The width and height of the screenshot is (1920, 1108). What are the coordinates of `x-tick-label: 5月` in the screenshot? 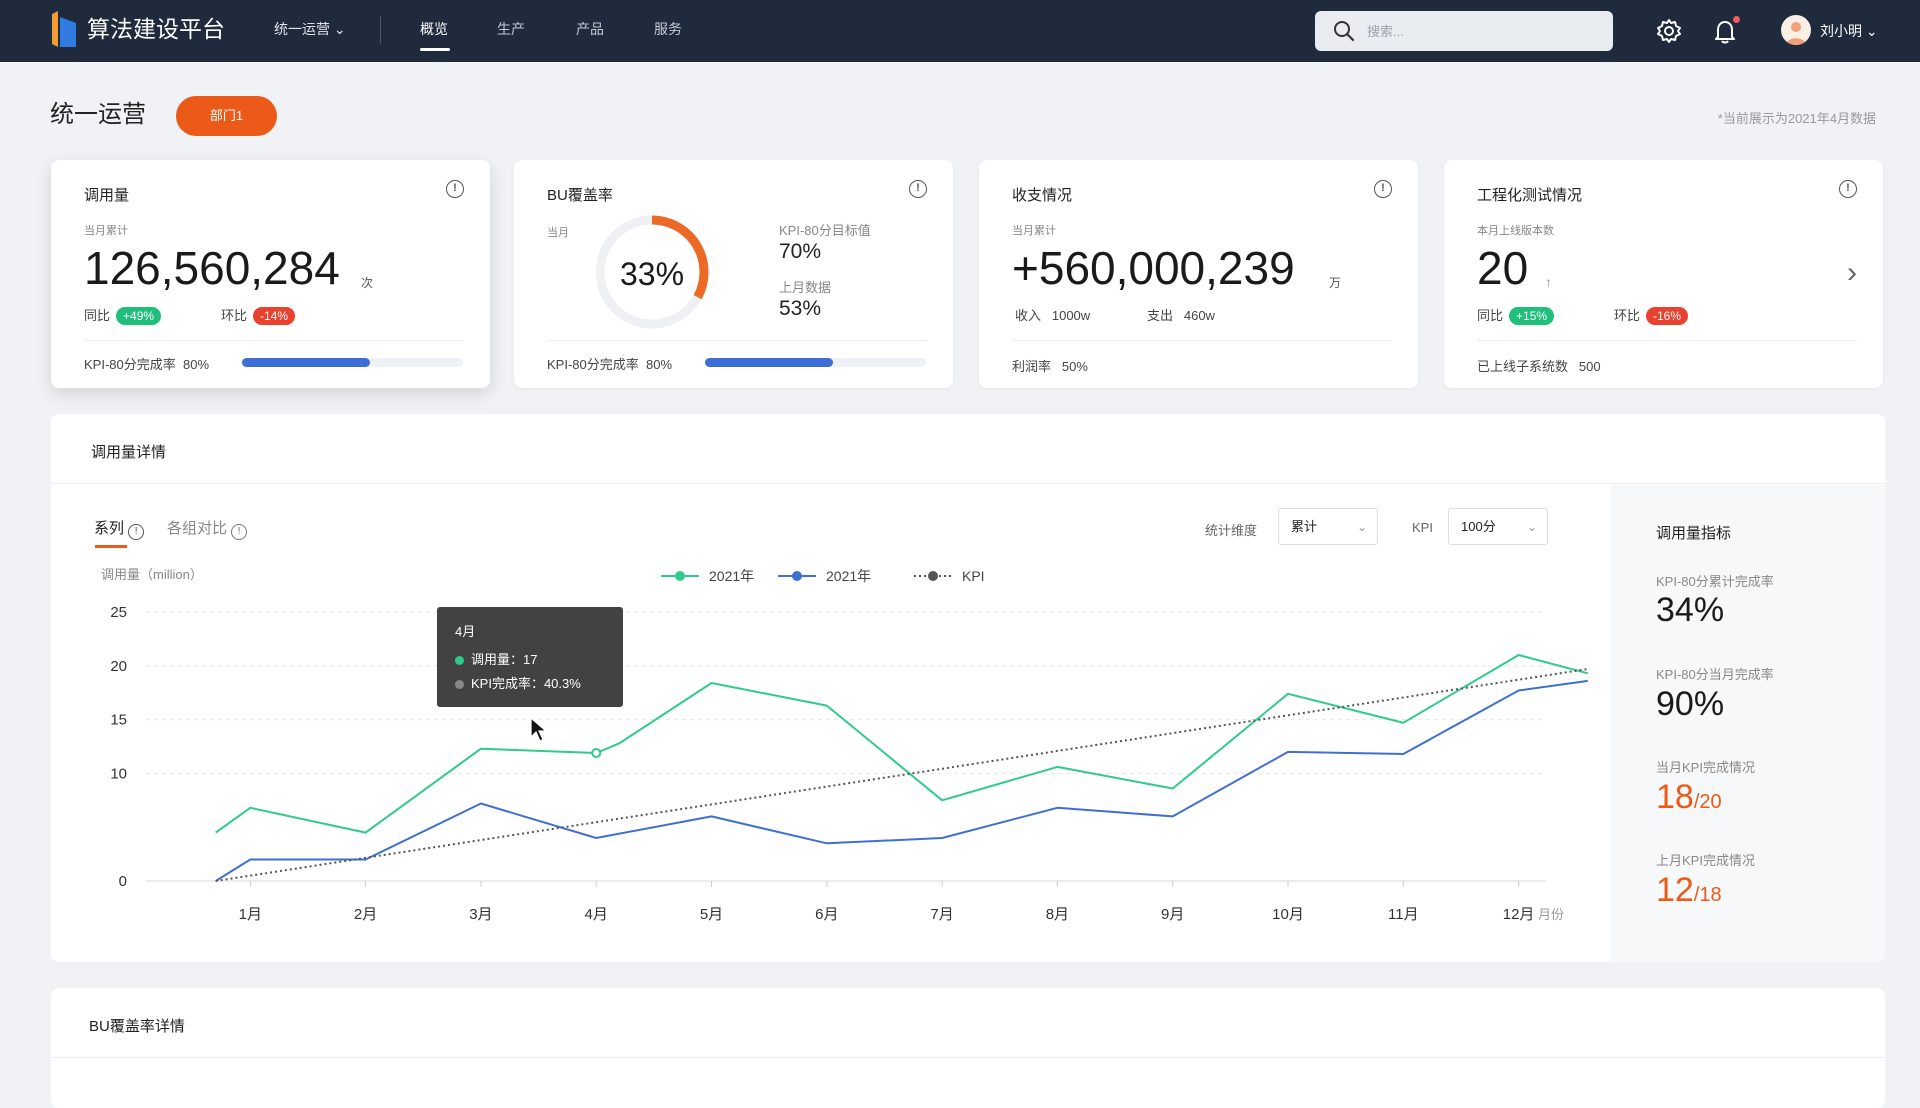 It's located at (711, 914).